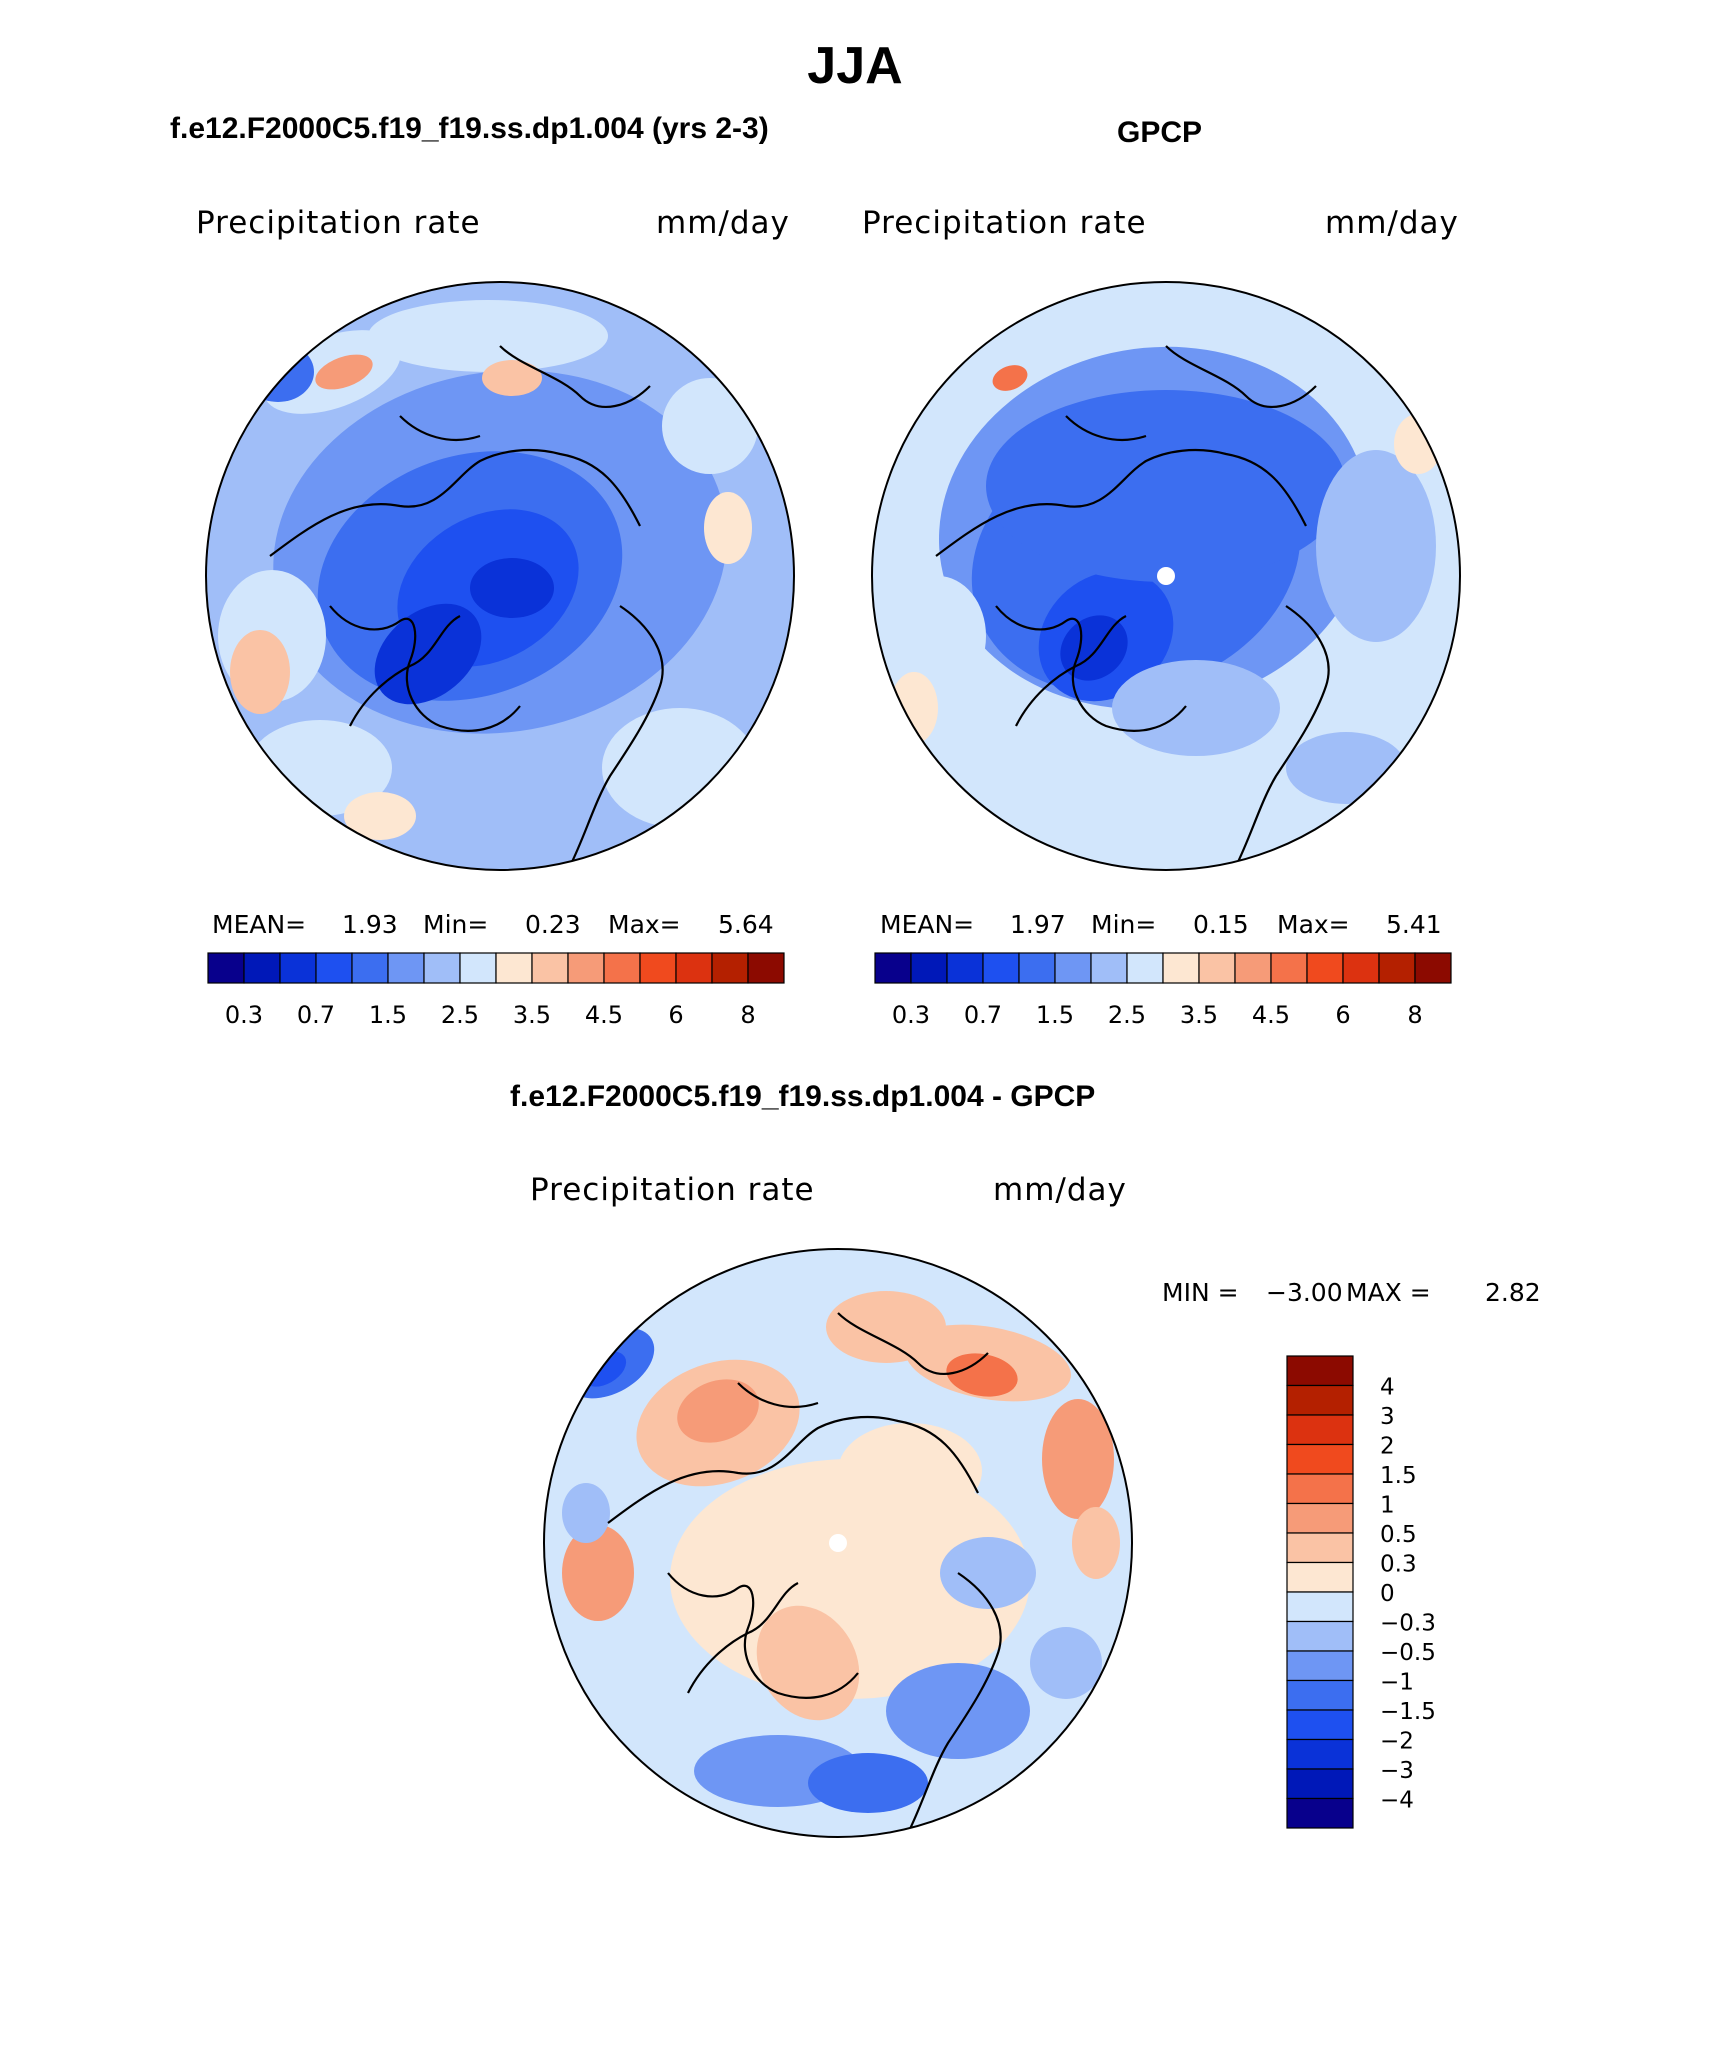 The height and width of the screenshot is (2061, 1710). I want to click on panel2-title: GPCP, so click(1160, 132).